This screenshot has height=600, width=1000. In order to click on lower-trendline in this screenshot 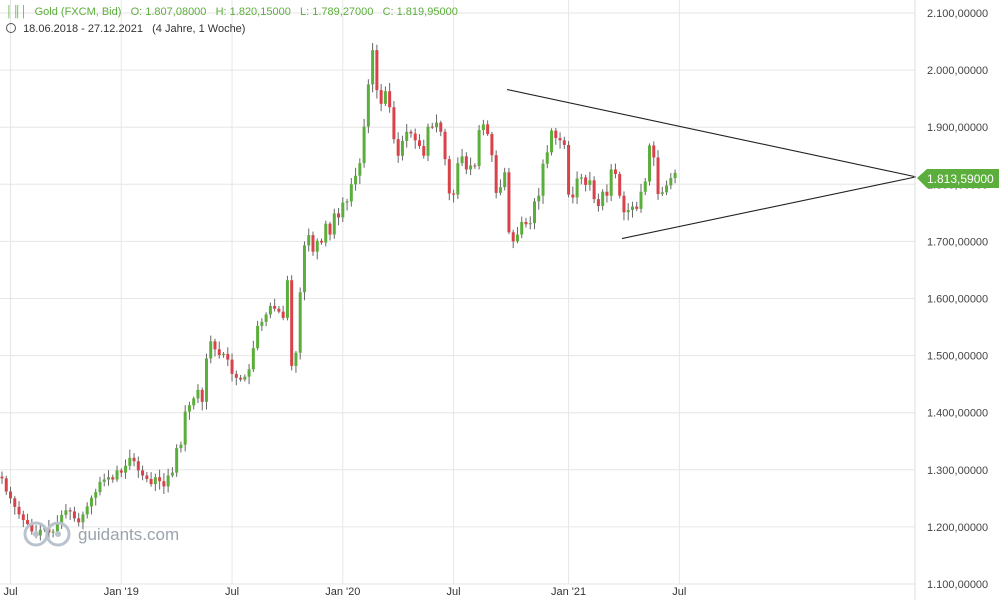, I will do `click(769, 208)`.